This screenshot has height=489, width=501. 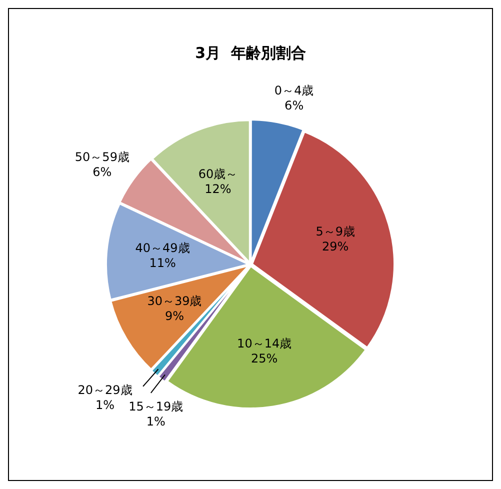 I want to click on slice-label: 40～49歳, so click(x=162, y=247).